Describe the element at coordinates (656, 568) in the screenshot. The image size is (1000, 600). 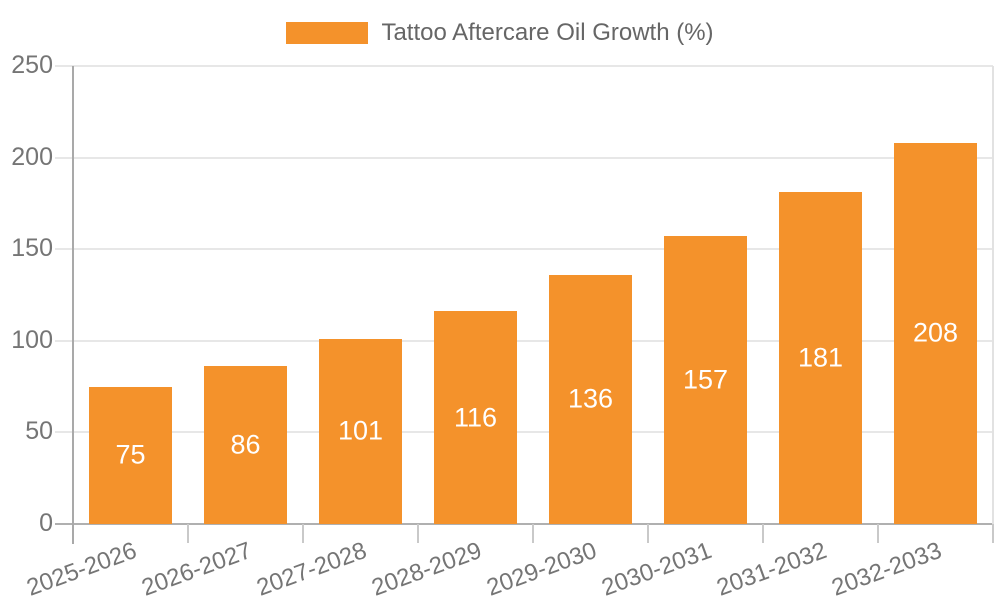
I see `x-tick-label: 2030-2031` at that location.